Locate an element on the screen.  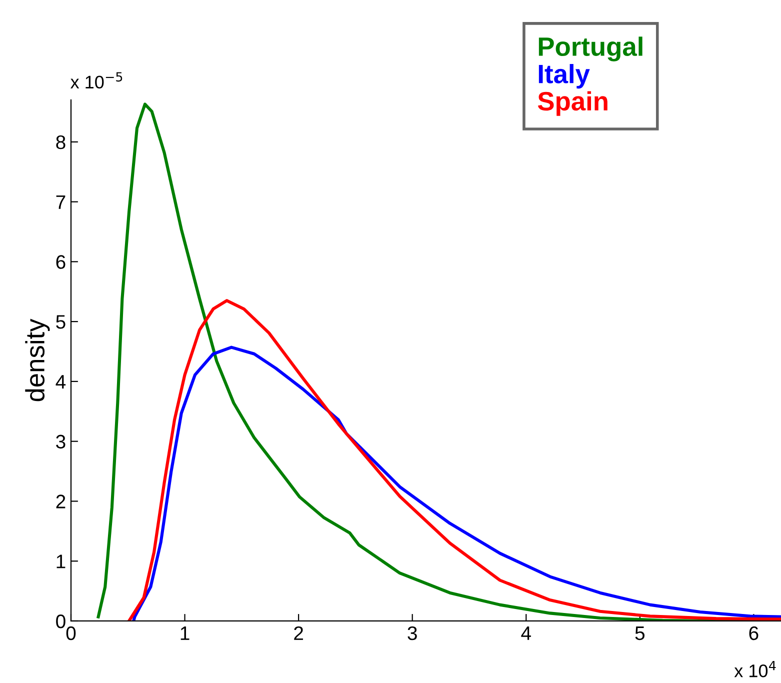
text: x 10$^{4}$ is located at coordinates (755, 669).